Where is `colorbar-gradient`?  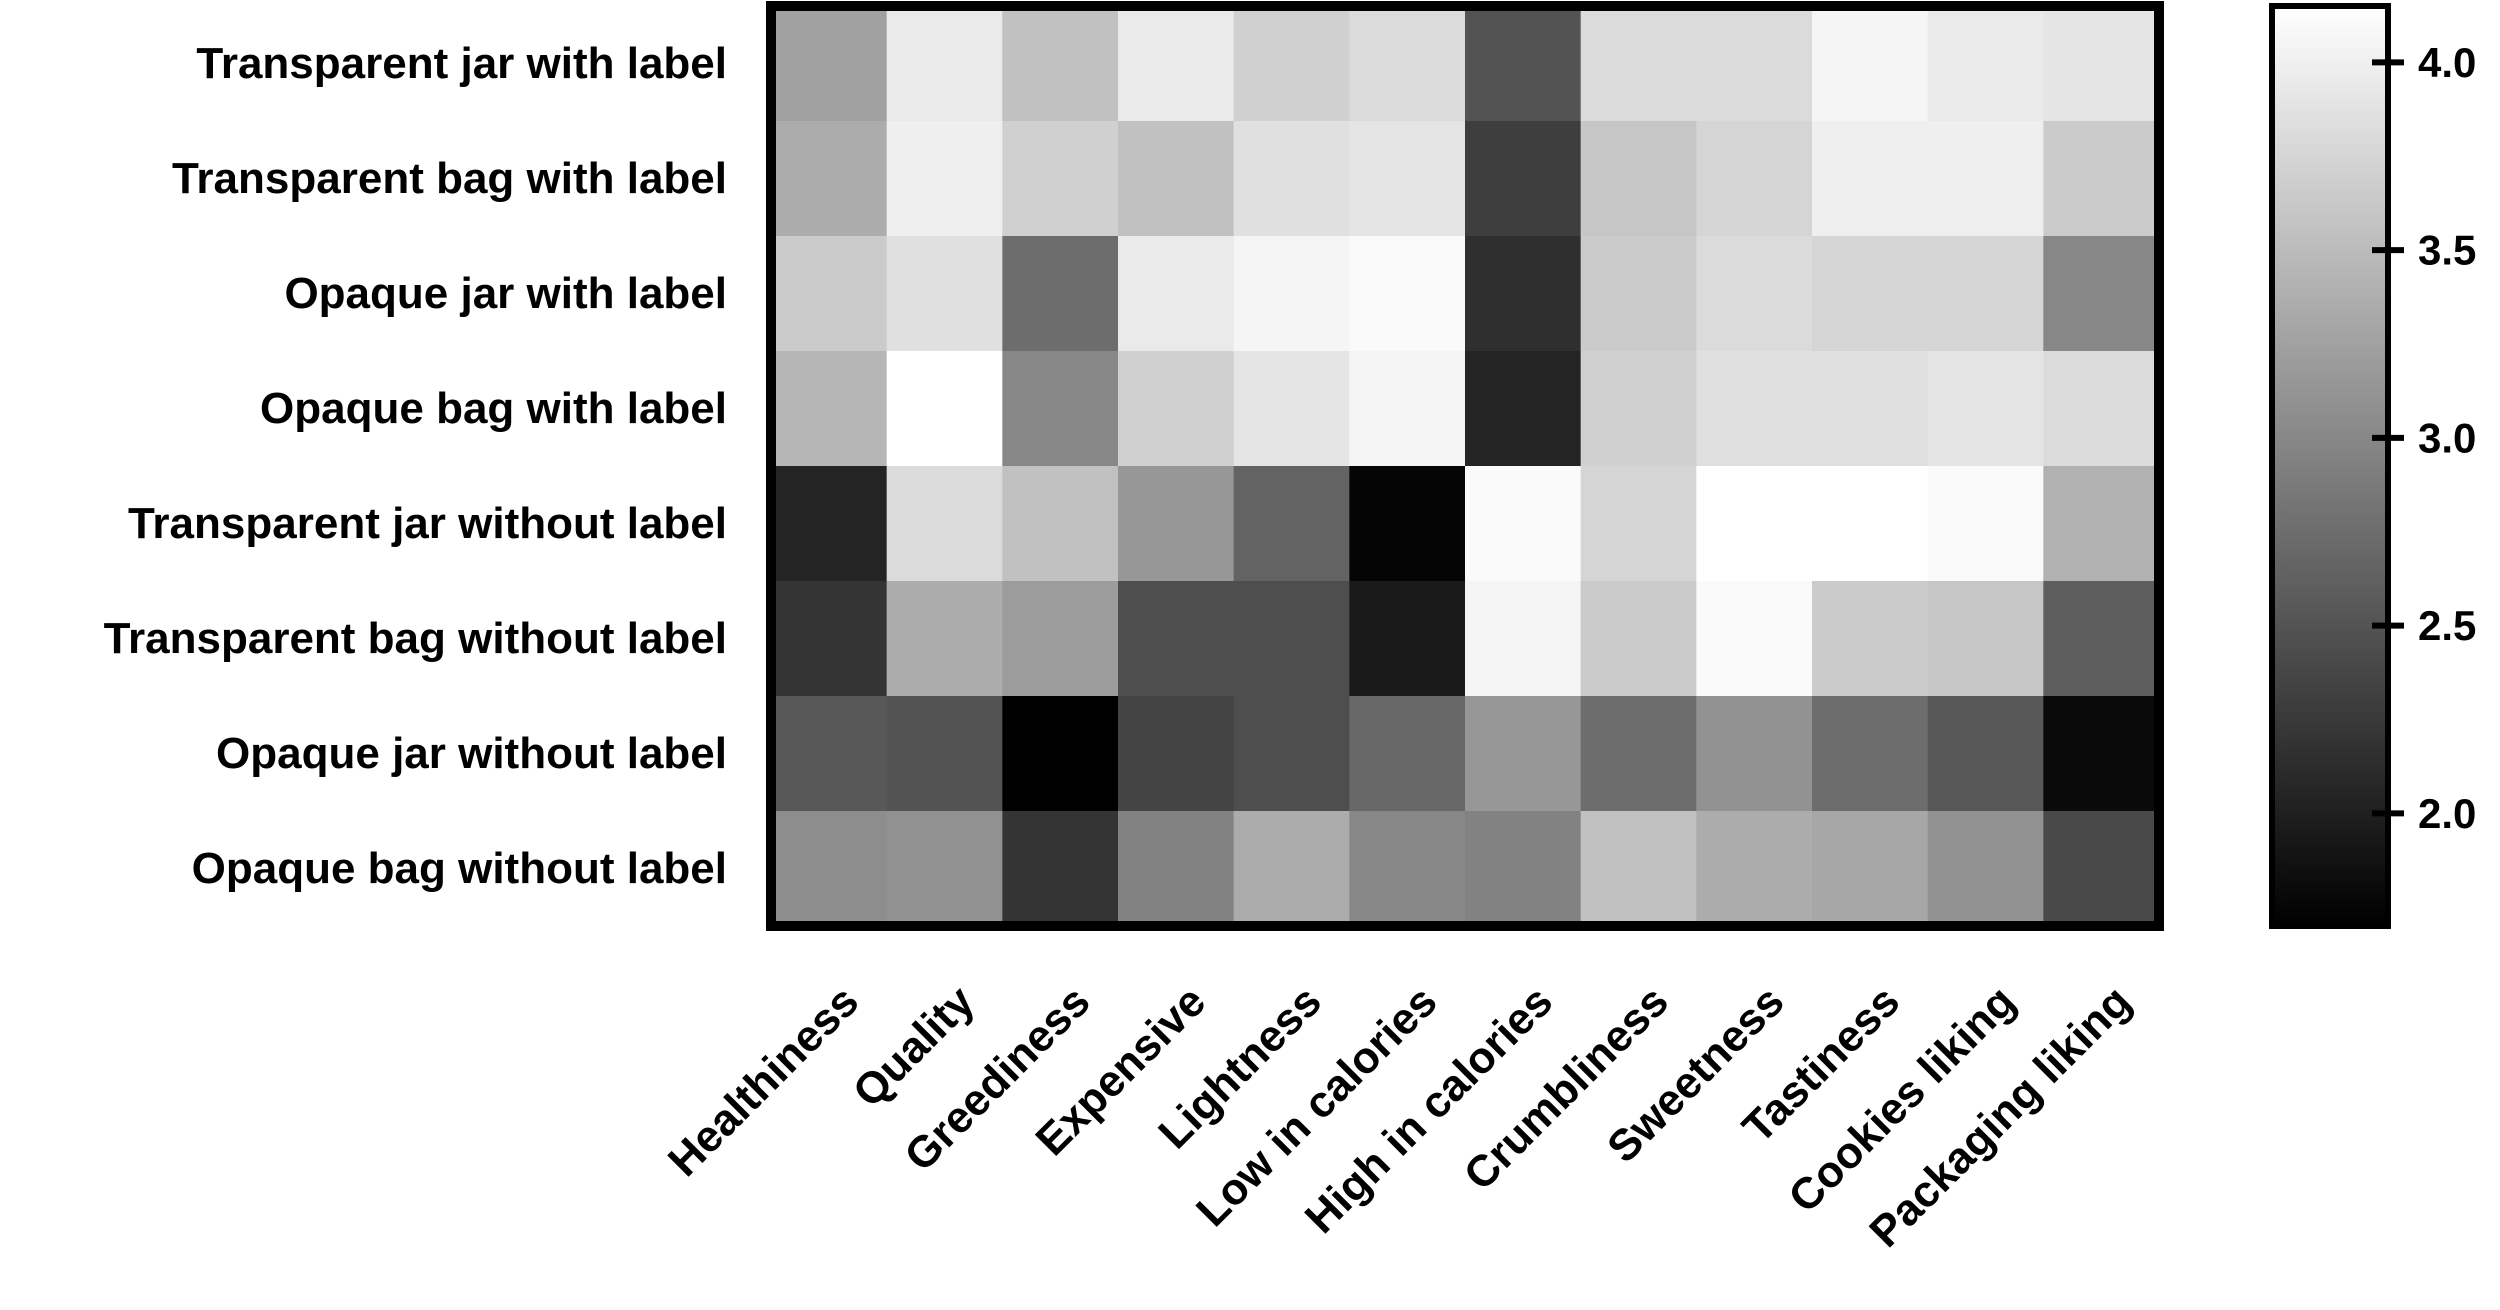
colorbar-gradient is located at coordinates (2330, 466).